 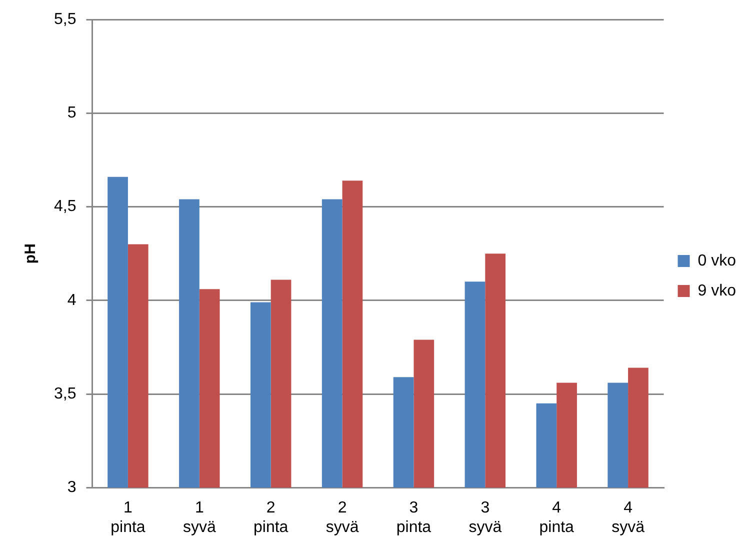 What do you see at coordinates (717, 291) in the screenshot?
I see `legend-label: 9 vko` at bounding box center [717, 291].